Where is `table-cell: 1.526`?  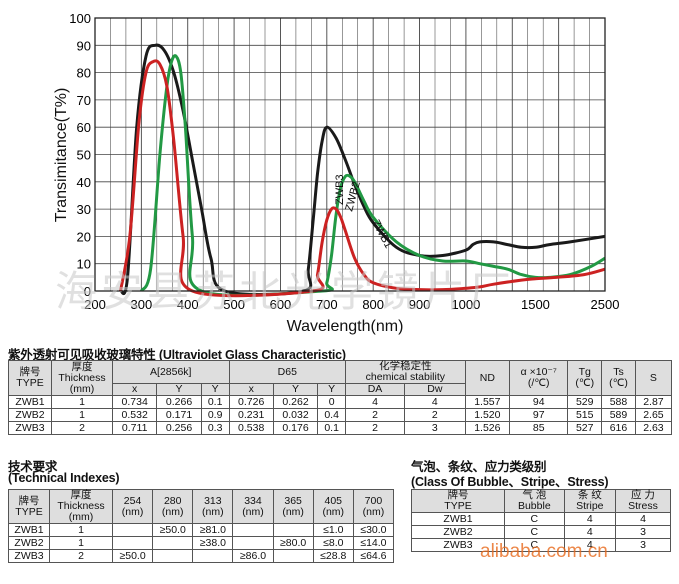 table-cell: 1.526 is located at coordinates (487, 428).